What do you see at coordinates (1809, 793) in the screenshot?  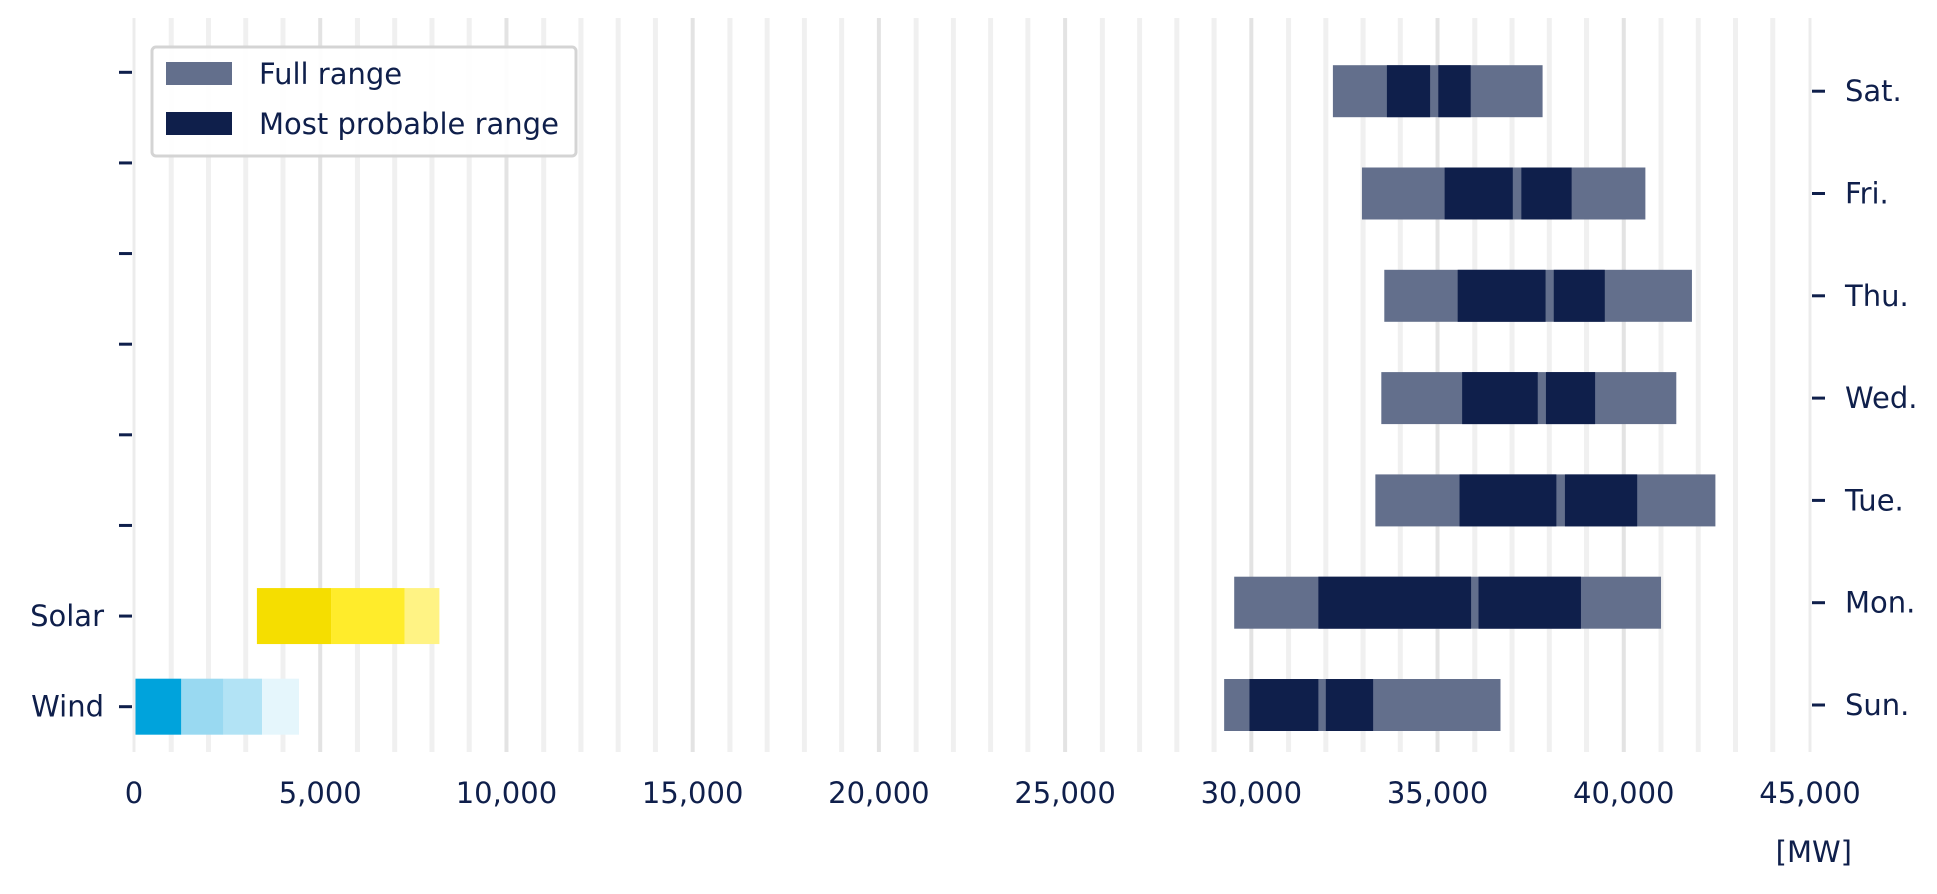 I see `x-tick-label: 45,000` at bounding box center [1809, 793].